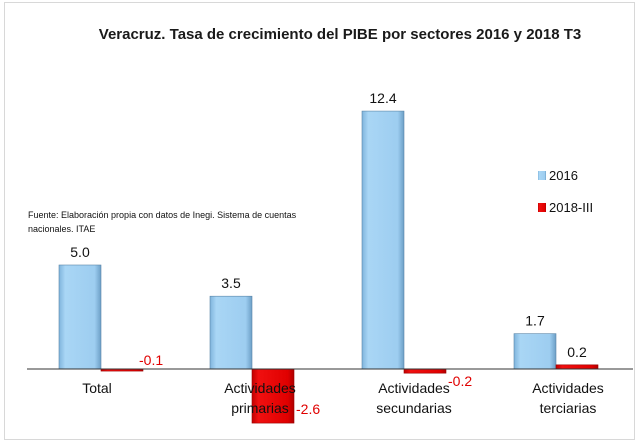  Describe the element at coordinates (80, 252) in the screenshot. I see `data-label: 5.0` at that location.